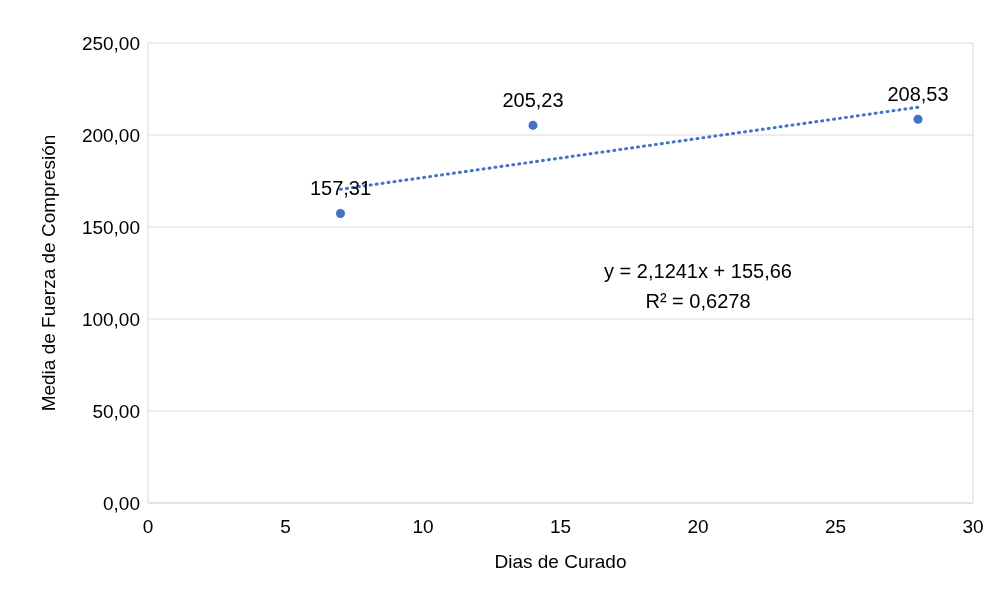  Describe the element at coordinates (698, 301) in the screenshot. I see `annotation: R² = 0,6278` at that location.